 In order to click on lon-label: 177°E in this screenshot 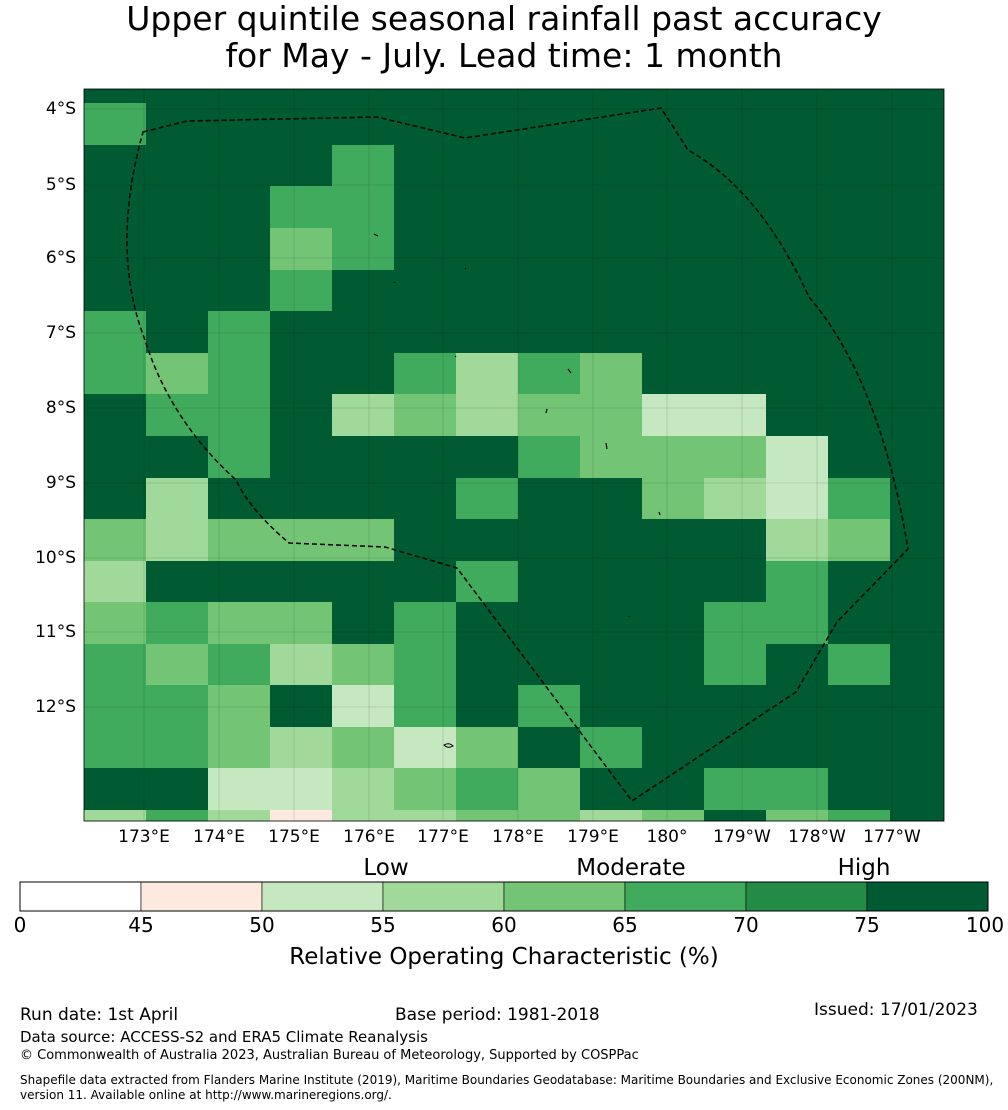, I will do `click(443, 837)`.